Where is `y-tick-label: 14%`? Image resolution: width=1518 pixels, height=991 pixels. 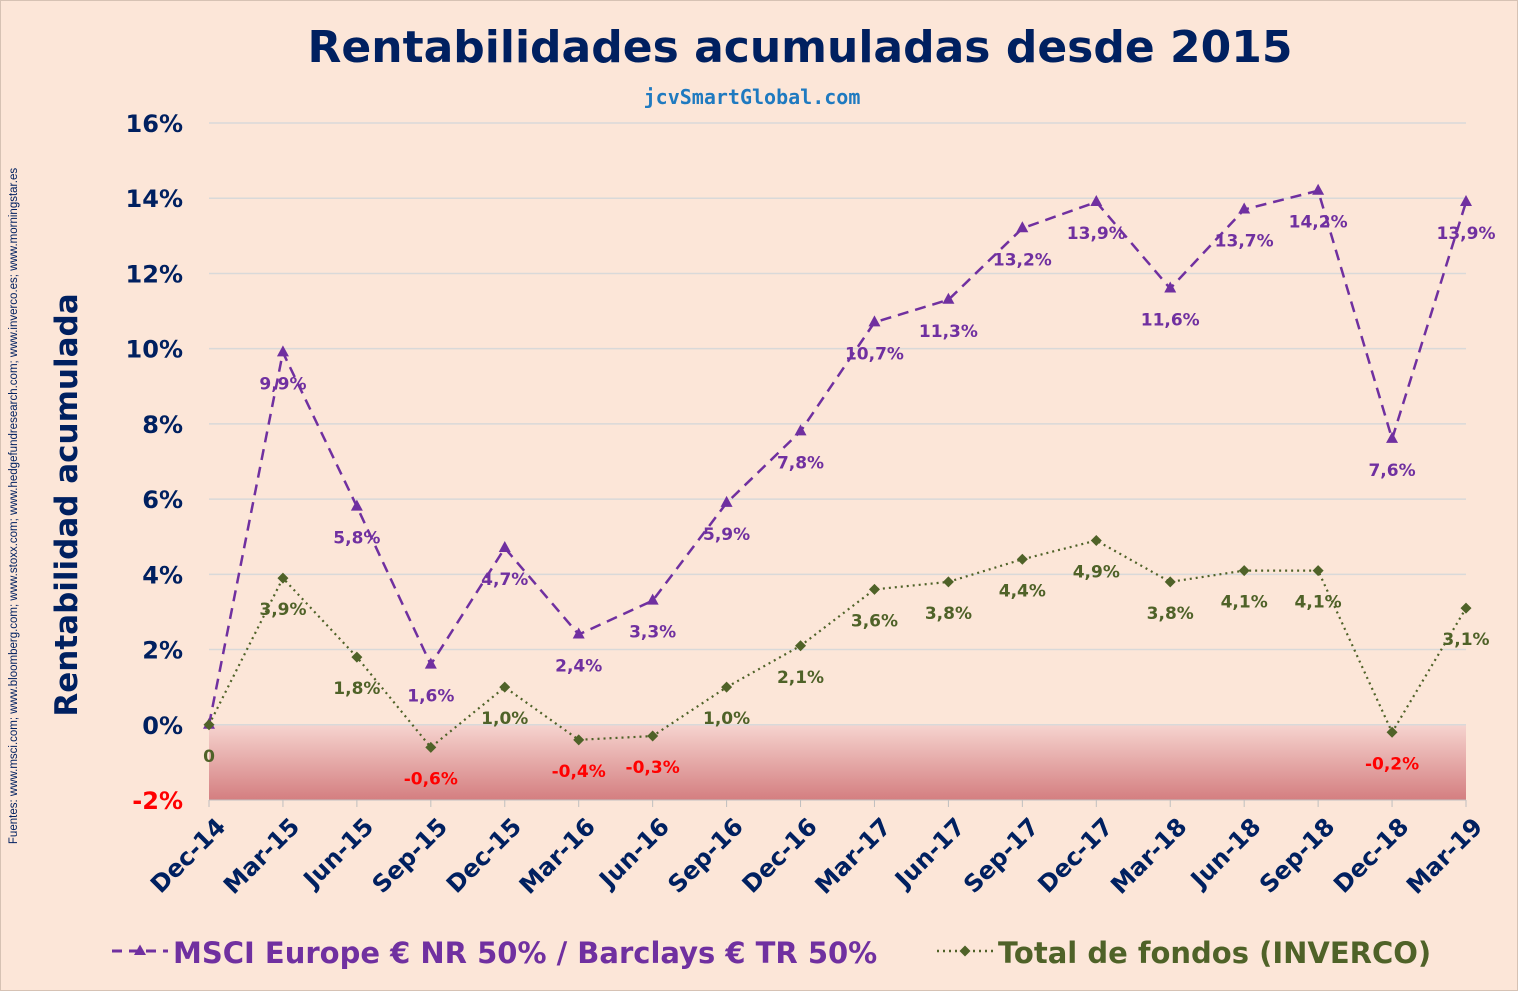 y-tick-label: 14% is located at coordinates (154, 199).